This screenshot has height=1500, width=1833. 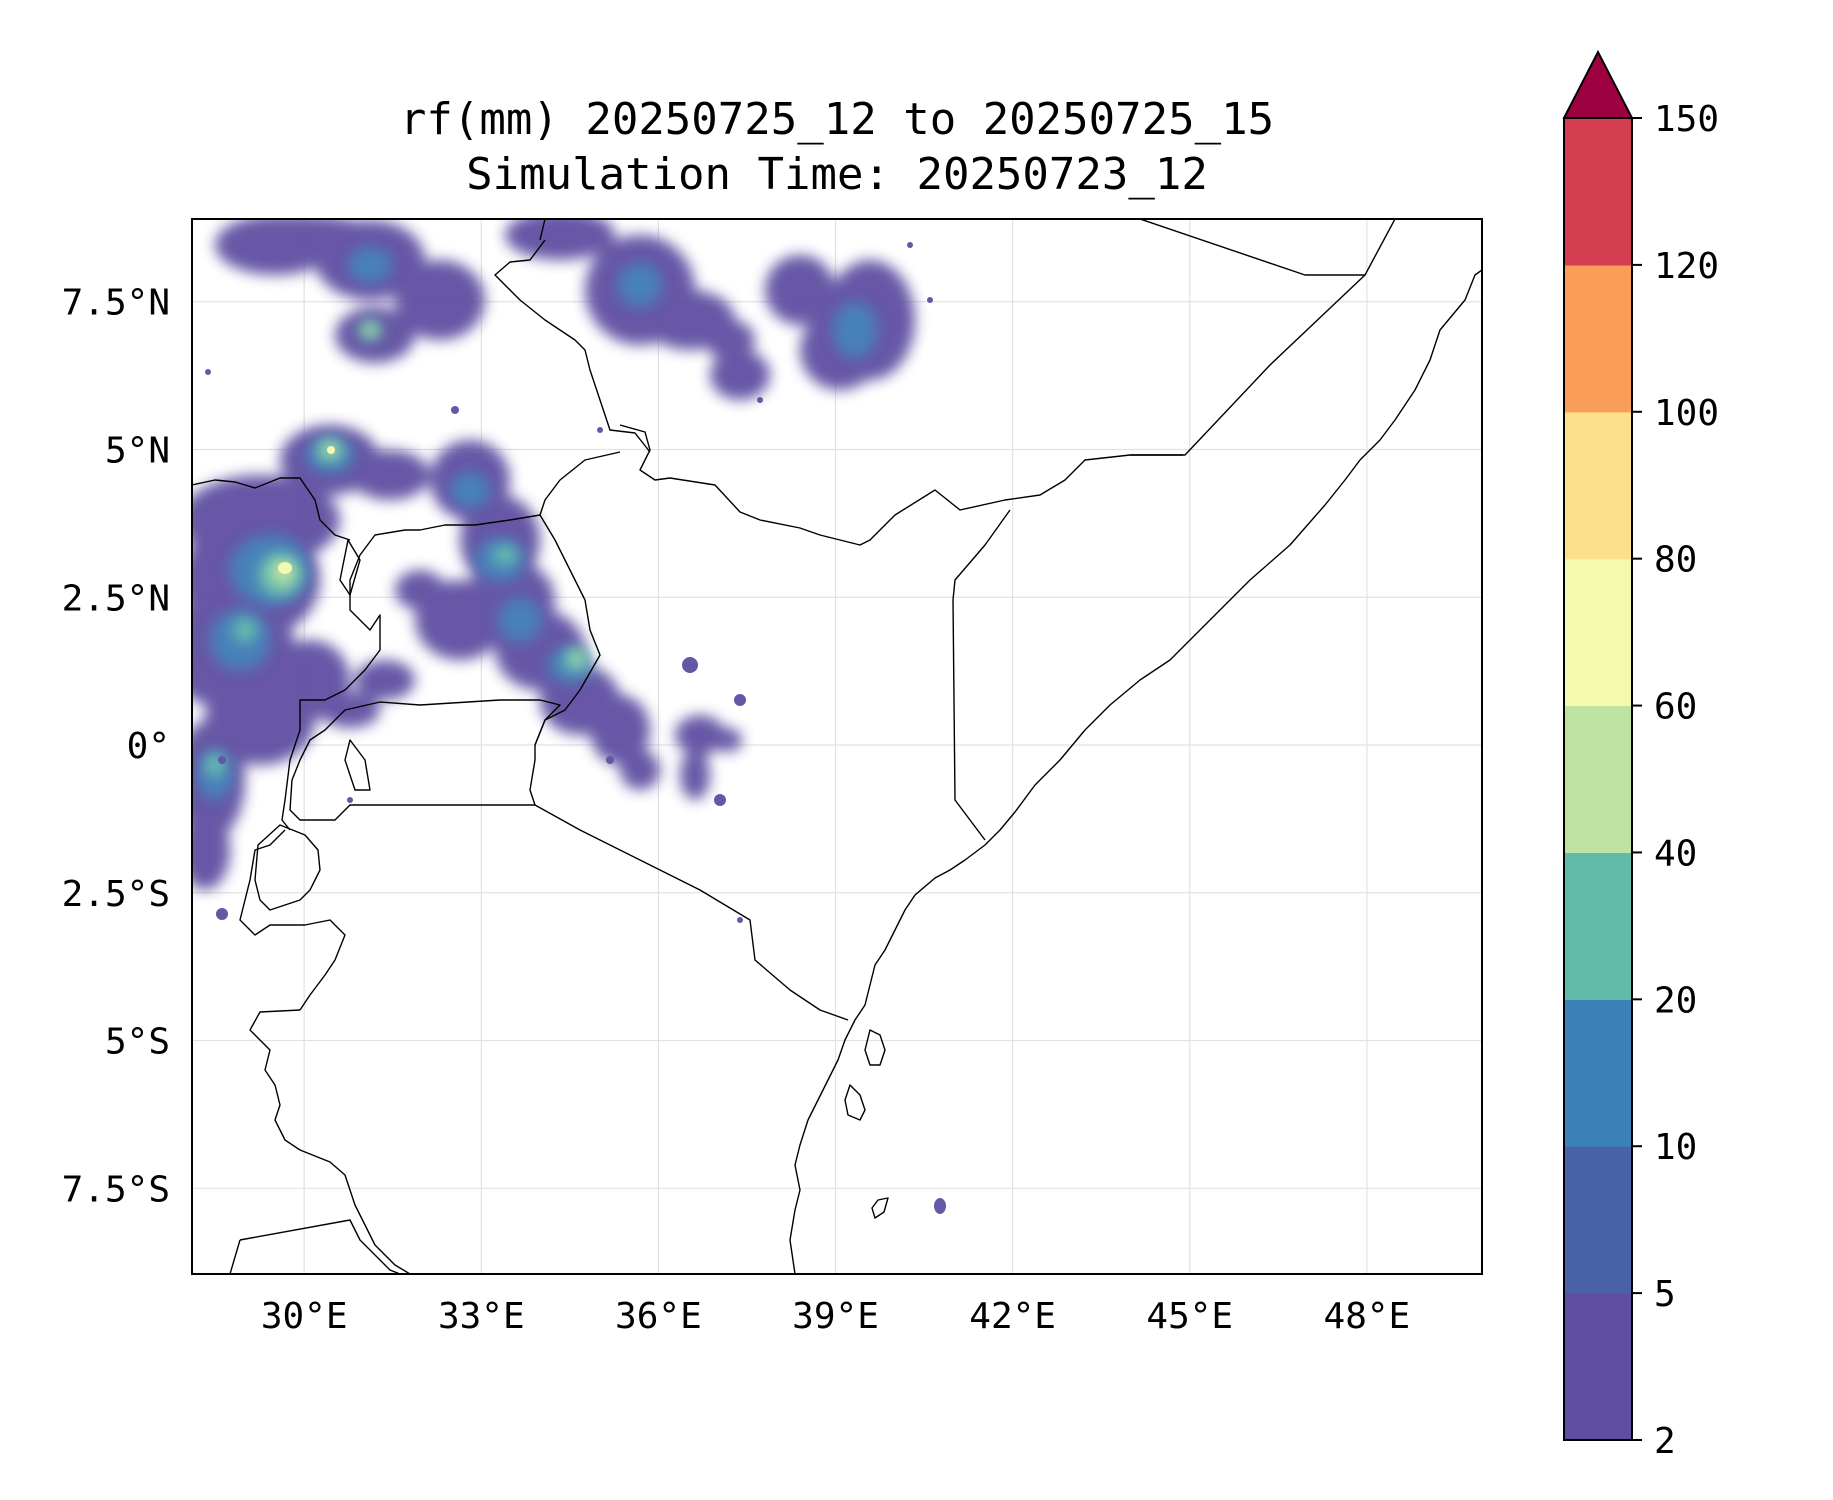 What do you see at coordinates (1686, 266) in the screenshot?
I see `colorbar-tick-label: 120` at bounding box center [1686, 266].